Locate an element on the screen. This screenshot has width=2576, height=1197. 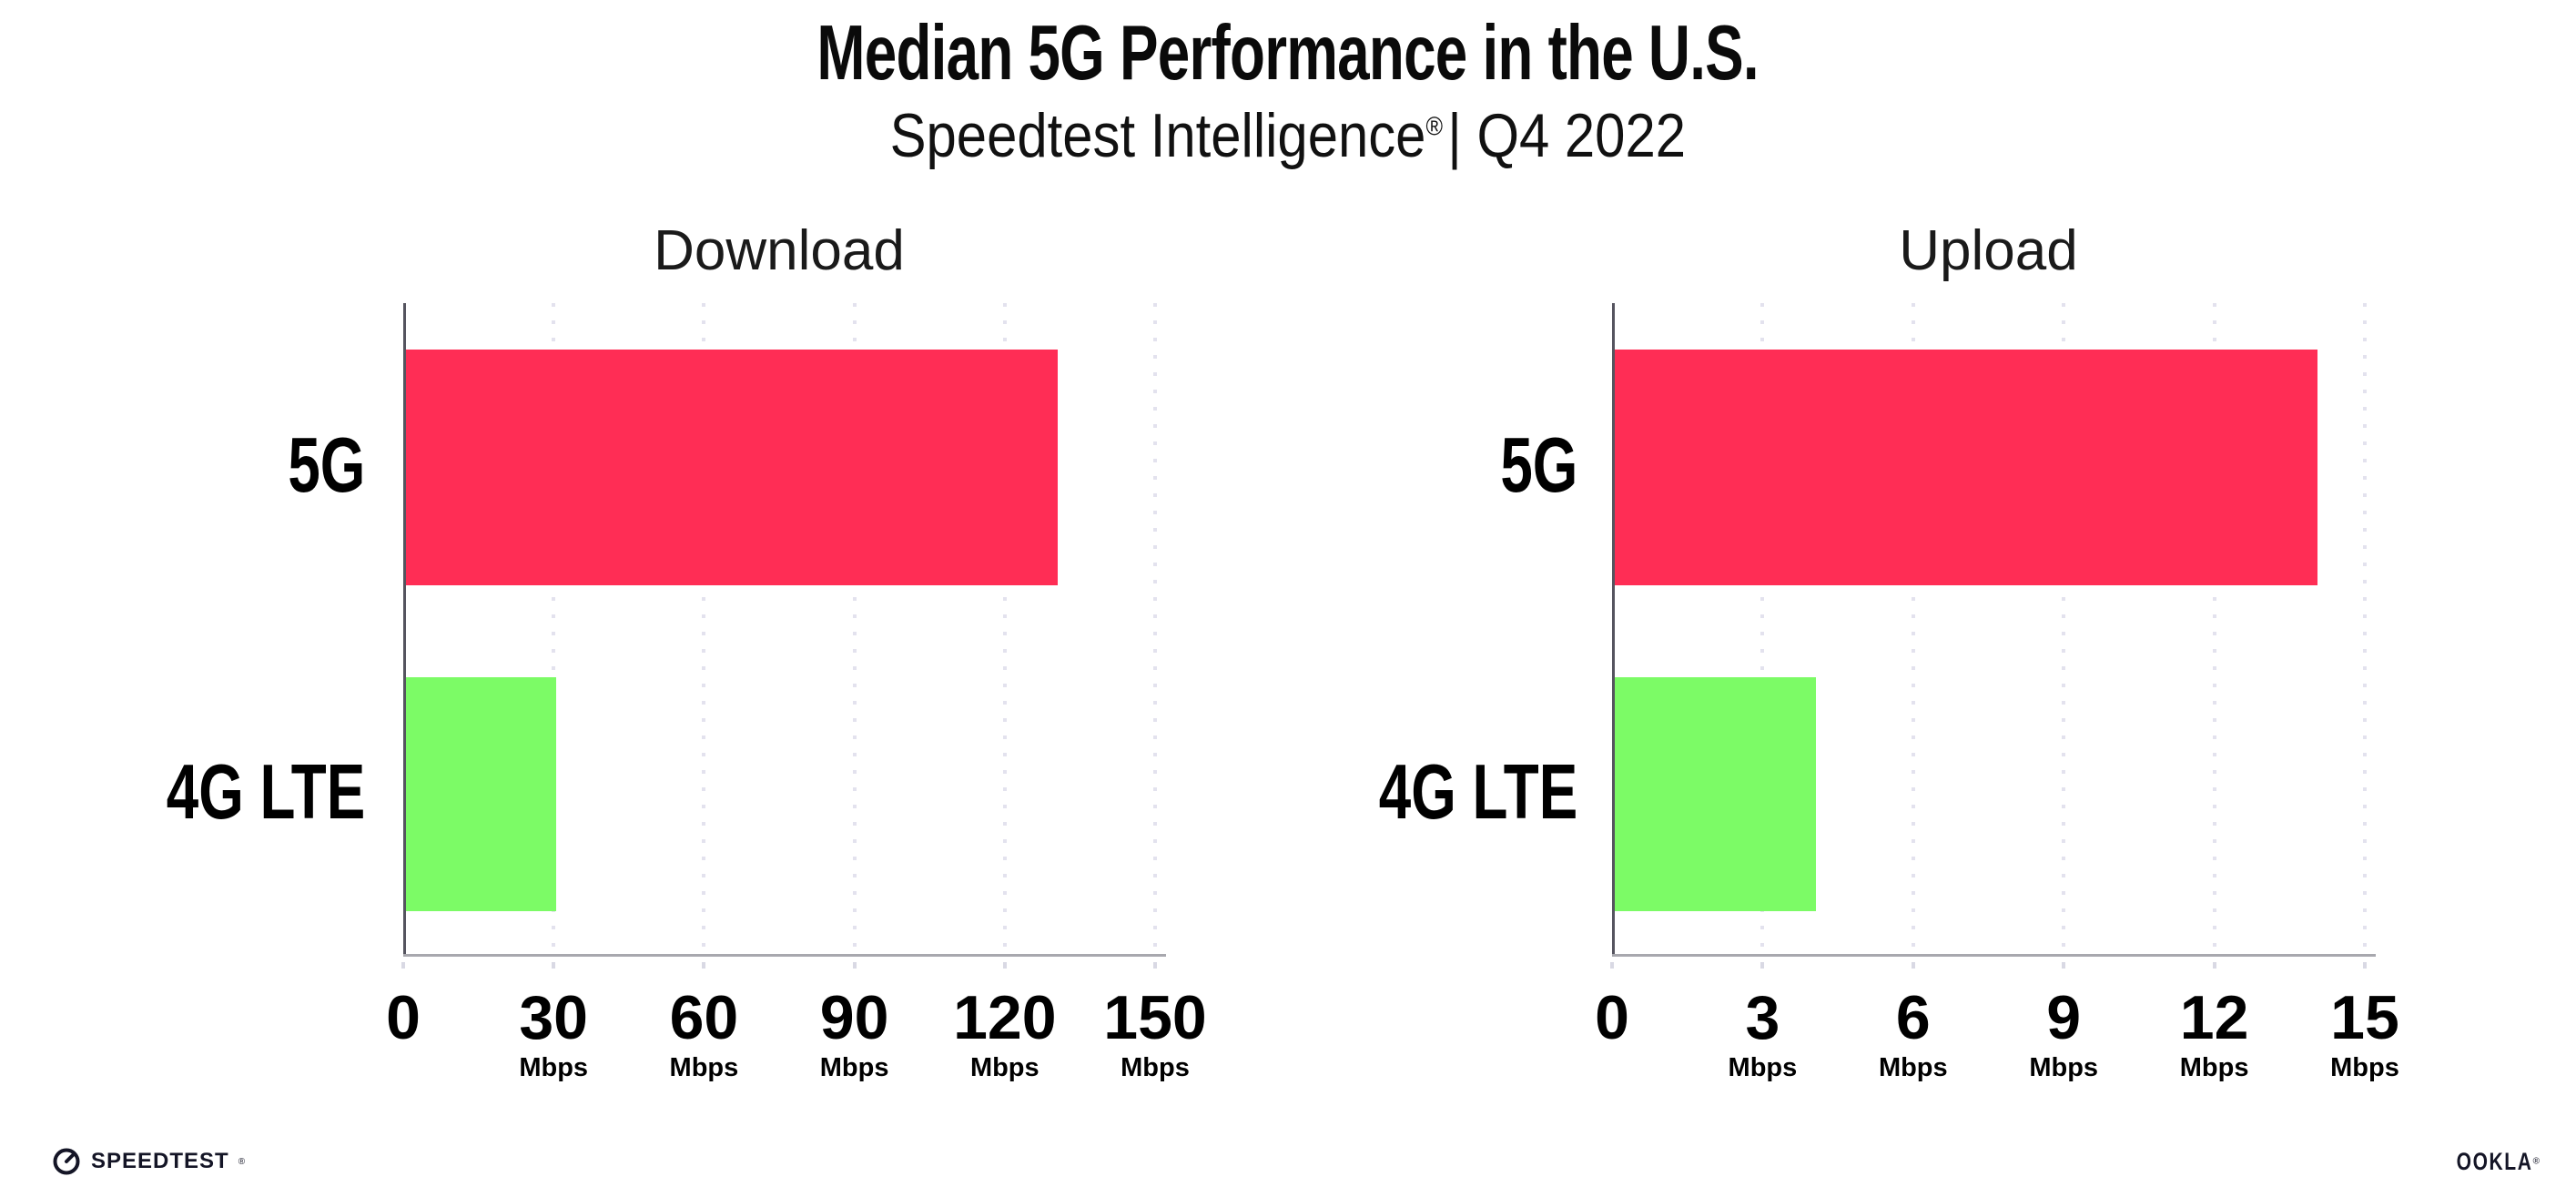
speedtest-logo: SPEEDTEST ® is located at coordinates (148, 1162).